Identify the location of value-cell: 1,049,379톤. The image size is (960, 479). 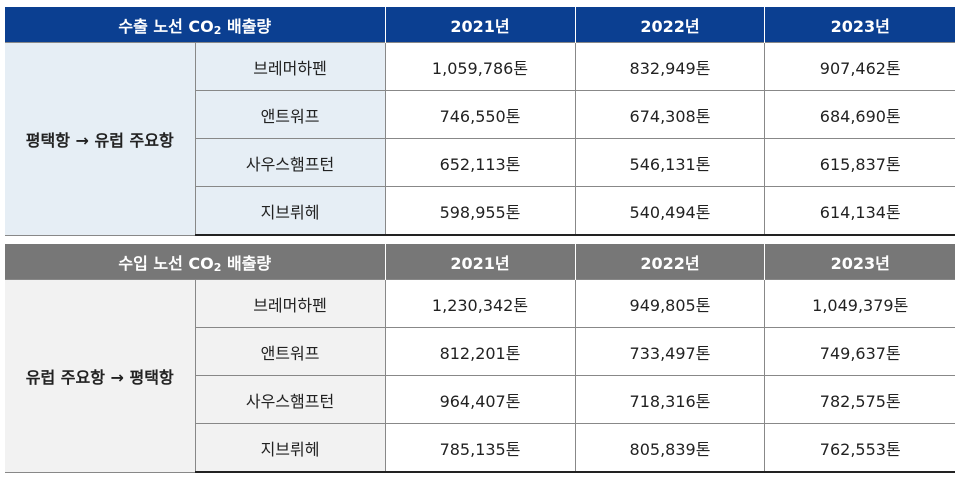
(859, 303).